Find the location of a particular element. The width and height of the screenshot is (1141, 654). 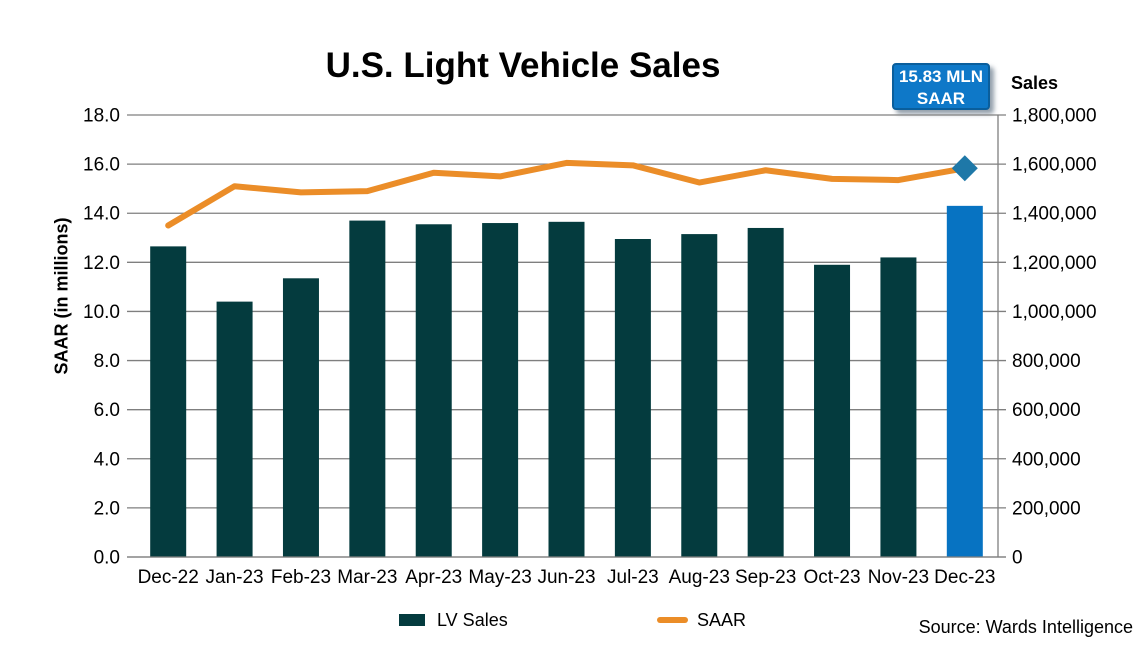

right-axis-tick: 400,000 is located at coordinates (1046, 459).